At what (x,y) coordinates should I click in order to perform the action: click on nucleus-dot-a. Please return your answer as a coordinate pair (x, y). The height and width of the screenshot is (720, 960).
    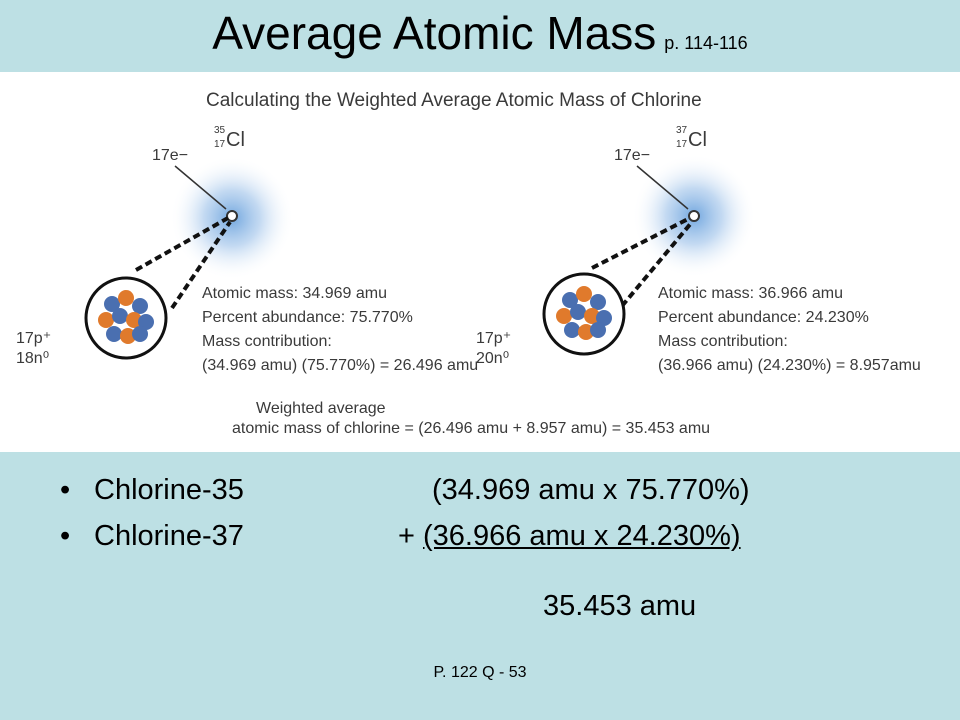
    Looking at the image, I should click on (232, 216).